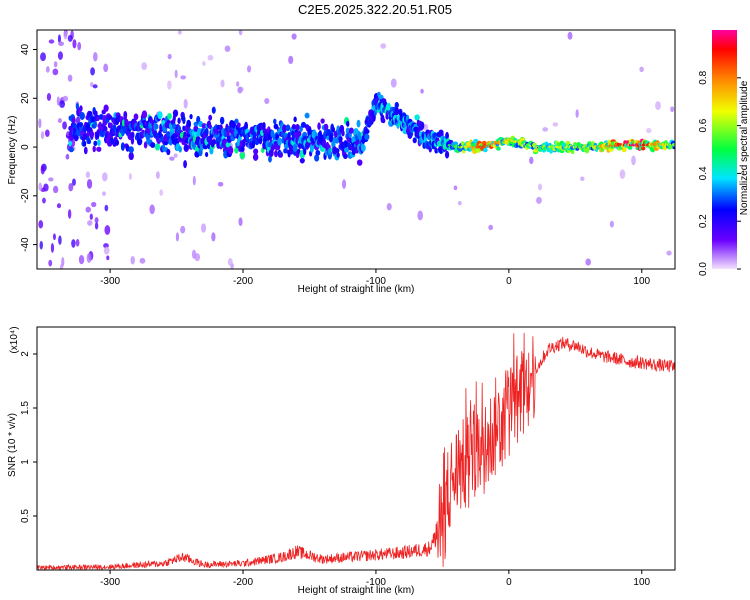 The width and height of the screenshot is (750, 600). What do you see at coordinates (375, 278) in the screenshot?
I see `spectrogram-x-axis: -300 -200 -100 0 100` at bounding box center [375, 278].